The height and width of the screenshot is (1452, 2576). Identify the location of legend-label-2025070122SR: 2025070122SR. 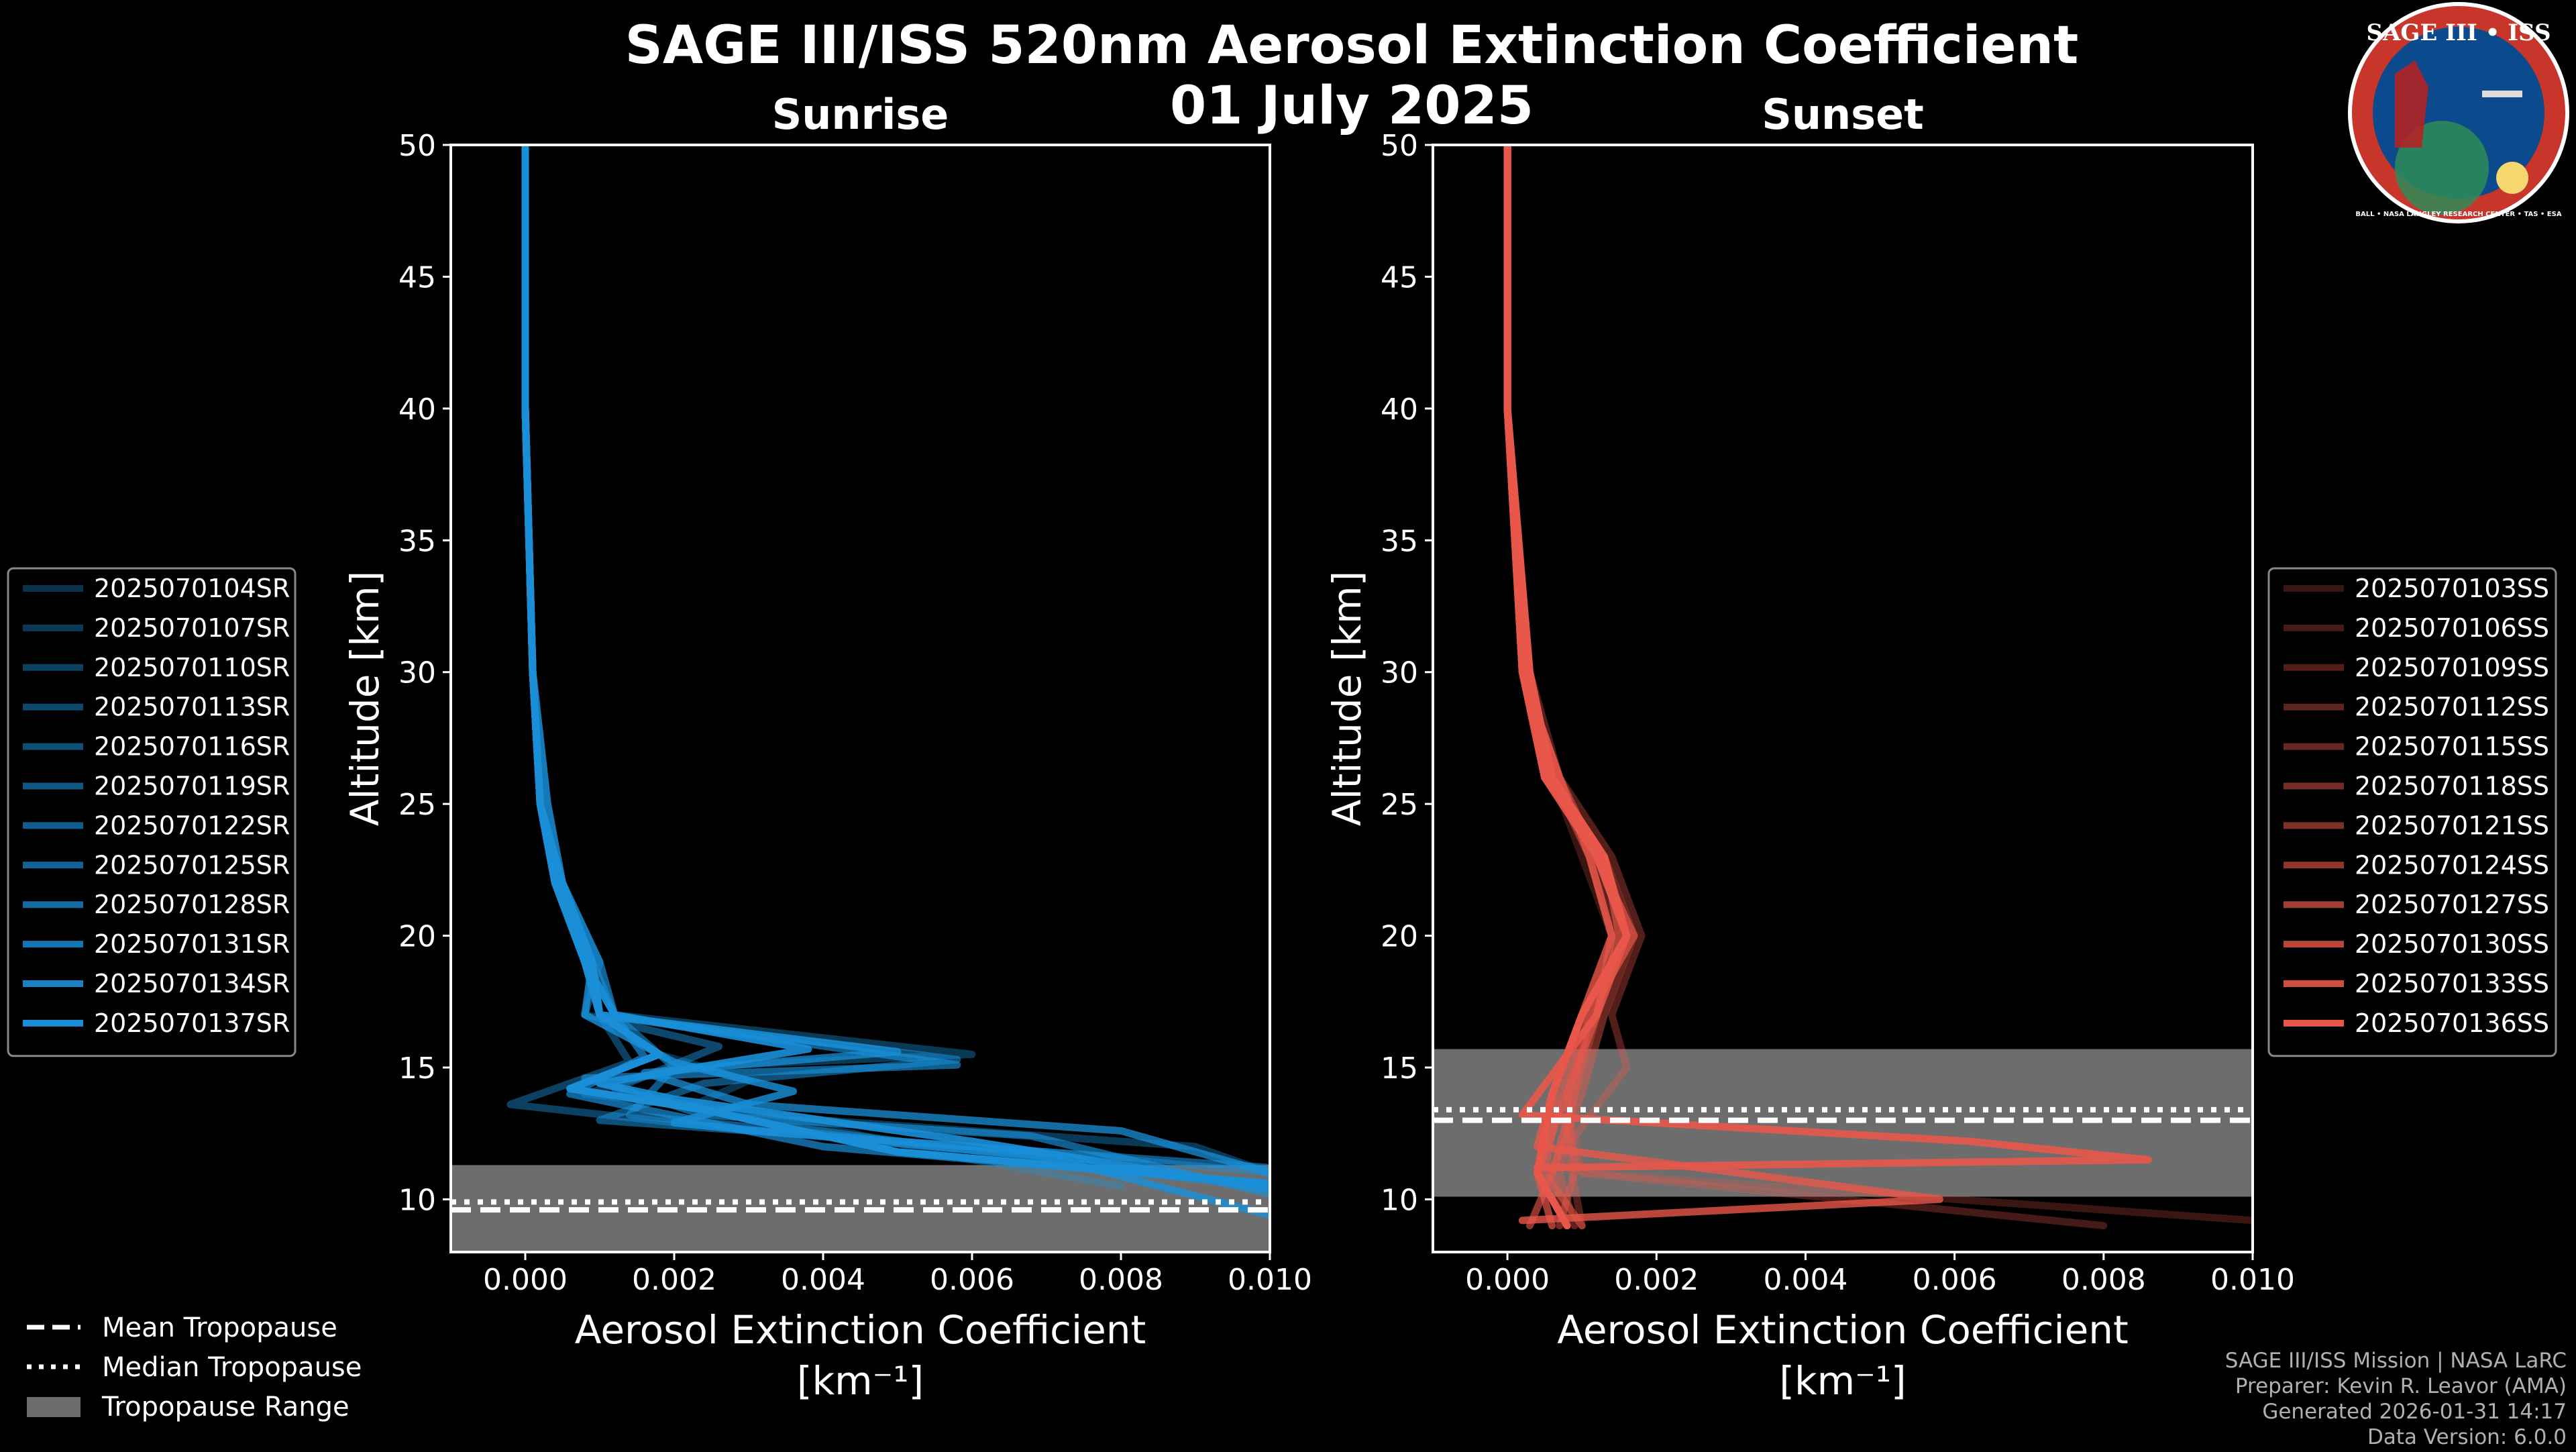
(192, 826).